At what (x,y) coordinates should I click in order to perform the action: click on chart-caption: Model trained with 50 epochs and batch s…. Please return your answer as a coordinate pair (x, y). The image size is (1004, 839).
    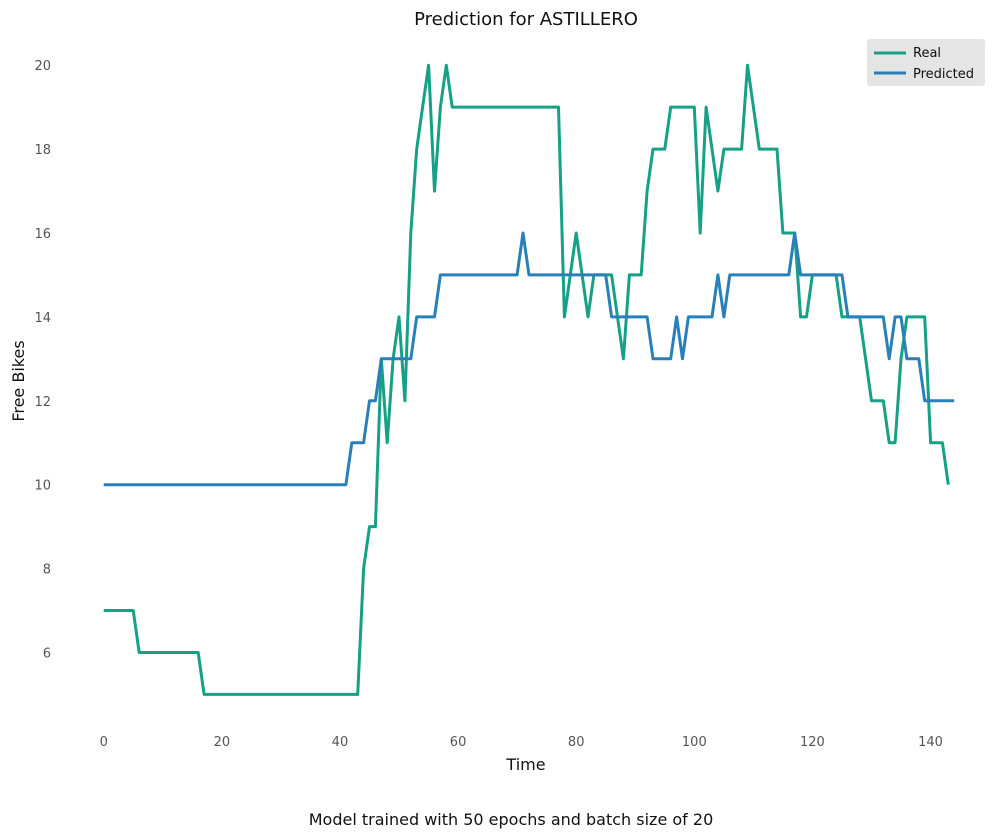
    Looking at the image, I should click on (511, 819).